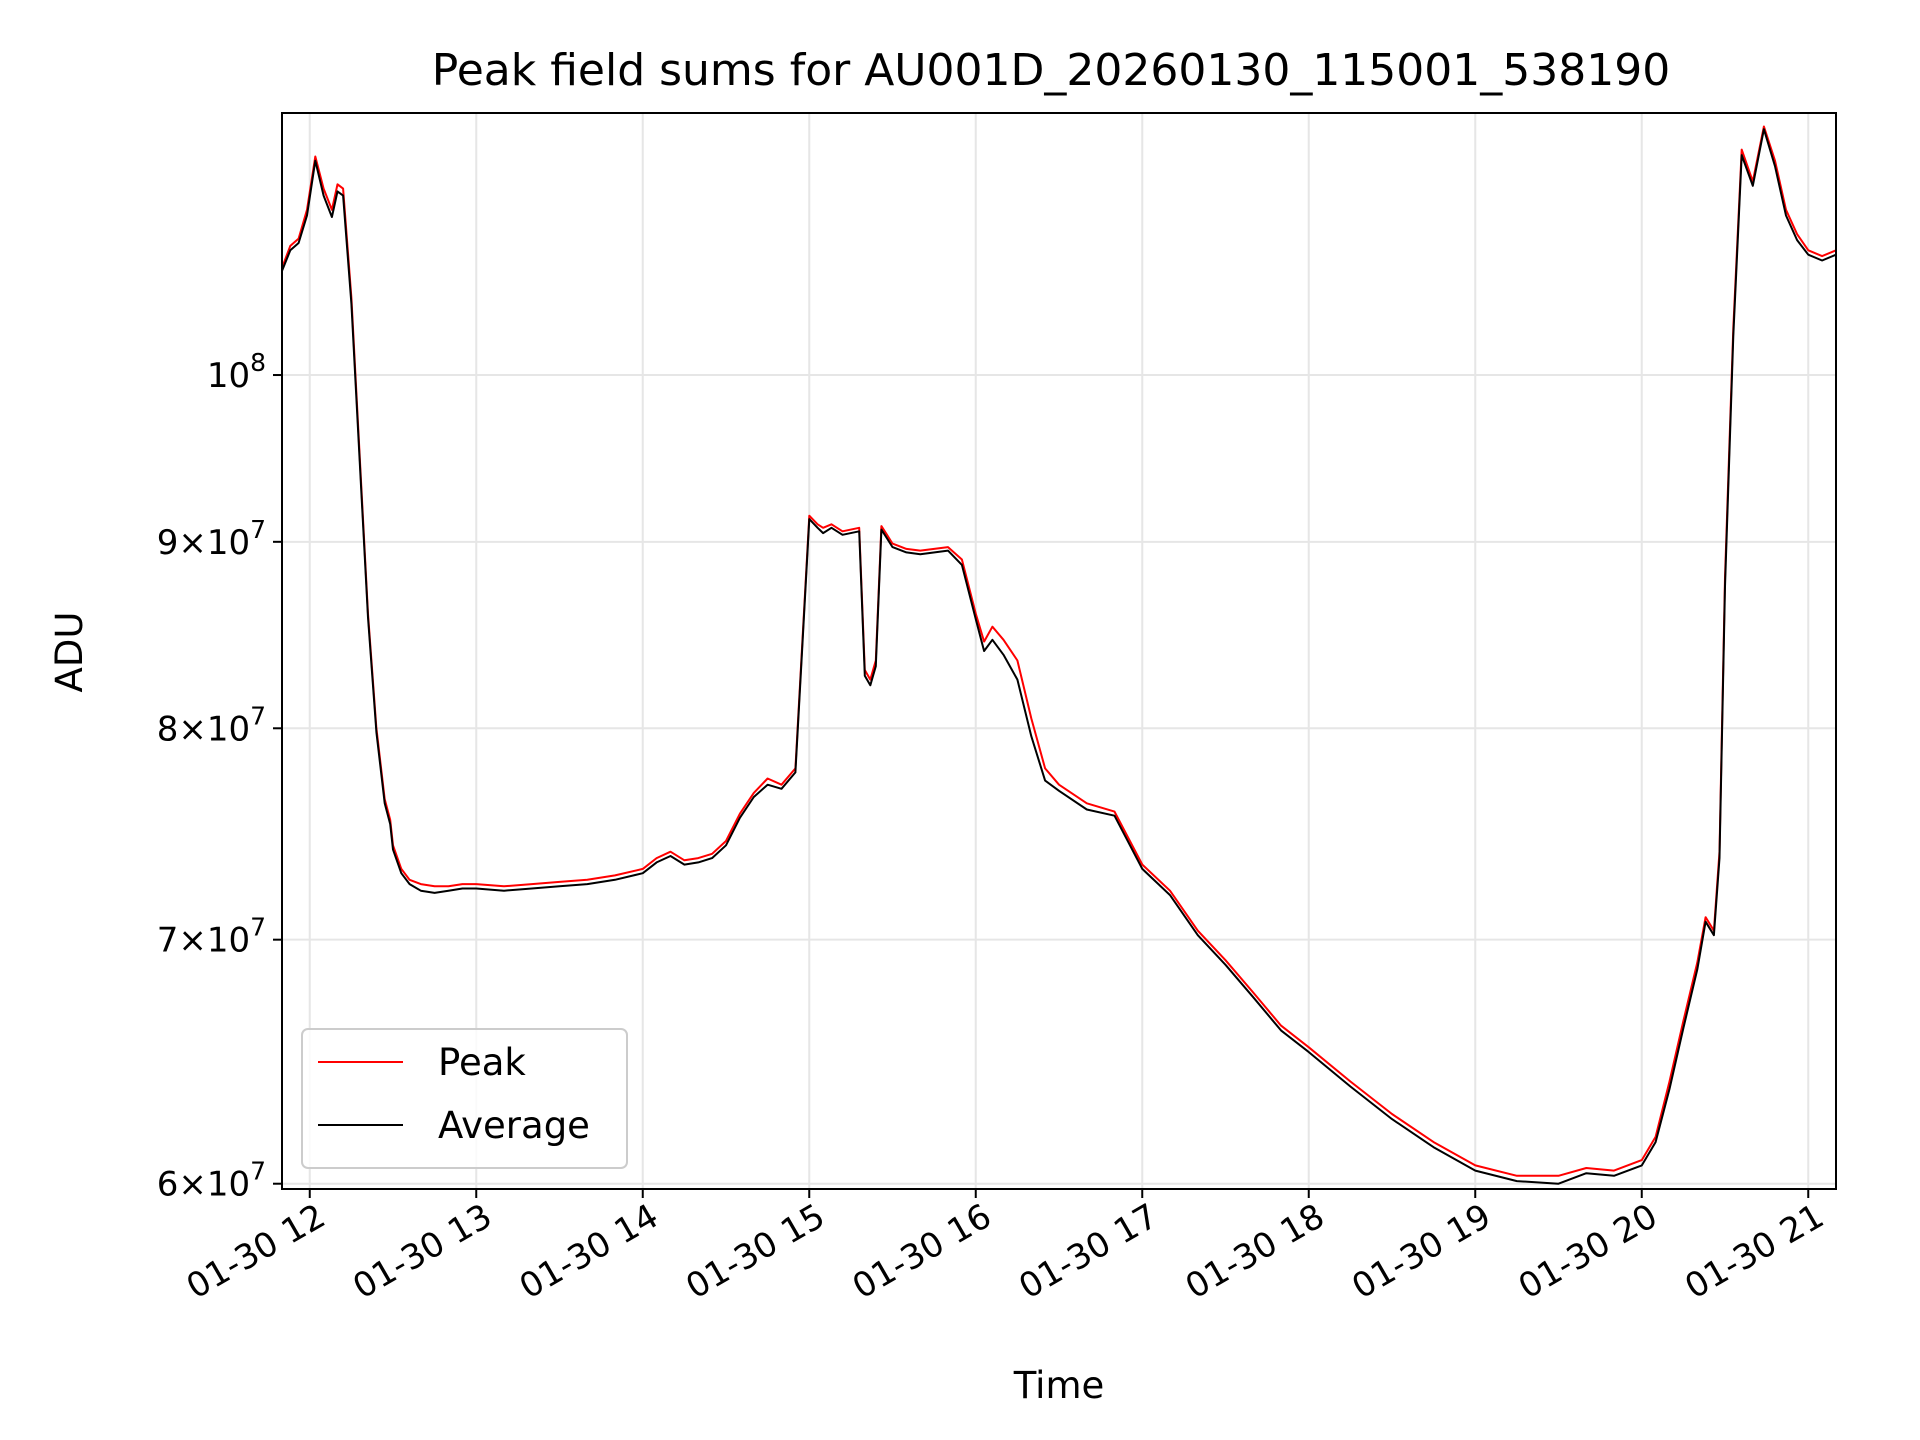 This screenshot has width=1920, height=1440. Describe the element at coordinates (203, 1185) in the screenshot. I see `y-tick-base: 6×10` at that location.